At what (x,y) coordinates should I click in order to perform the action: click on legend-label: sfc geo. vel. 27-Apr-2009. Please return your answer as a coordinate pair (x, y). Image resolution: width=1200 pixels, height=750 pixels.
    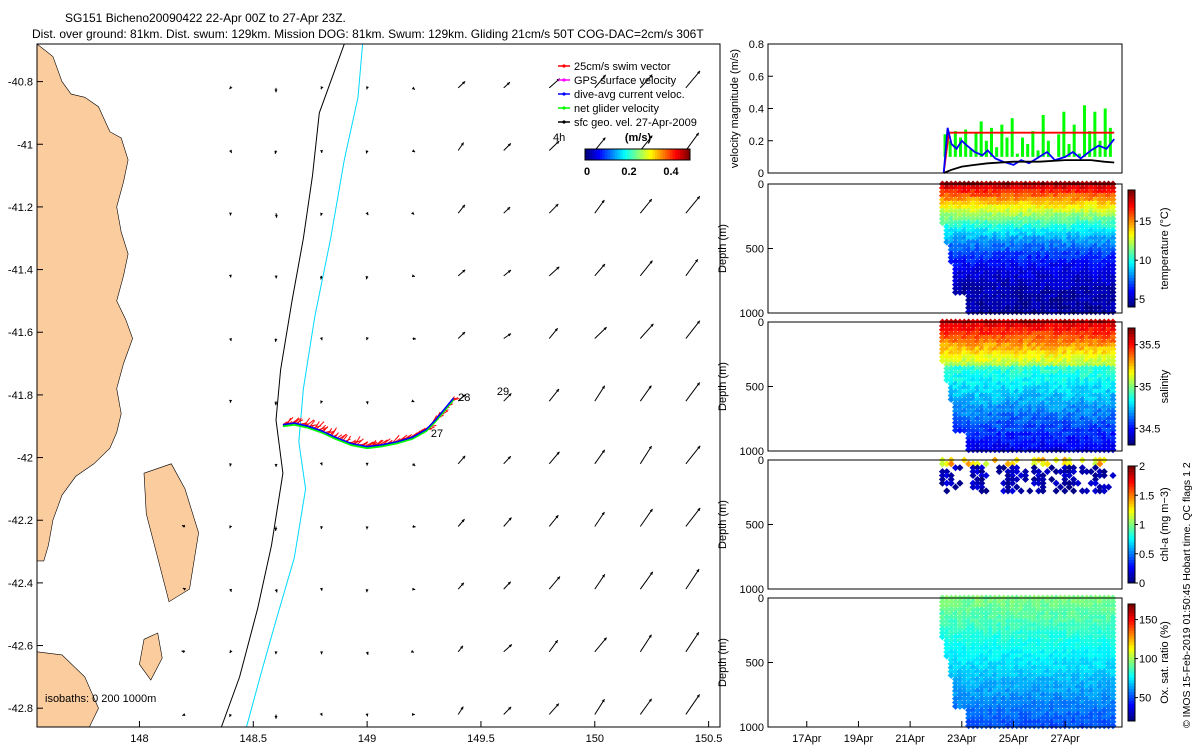
    Looking at the image, I should click on (635, 123).